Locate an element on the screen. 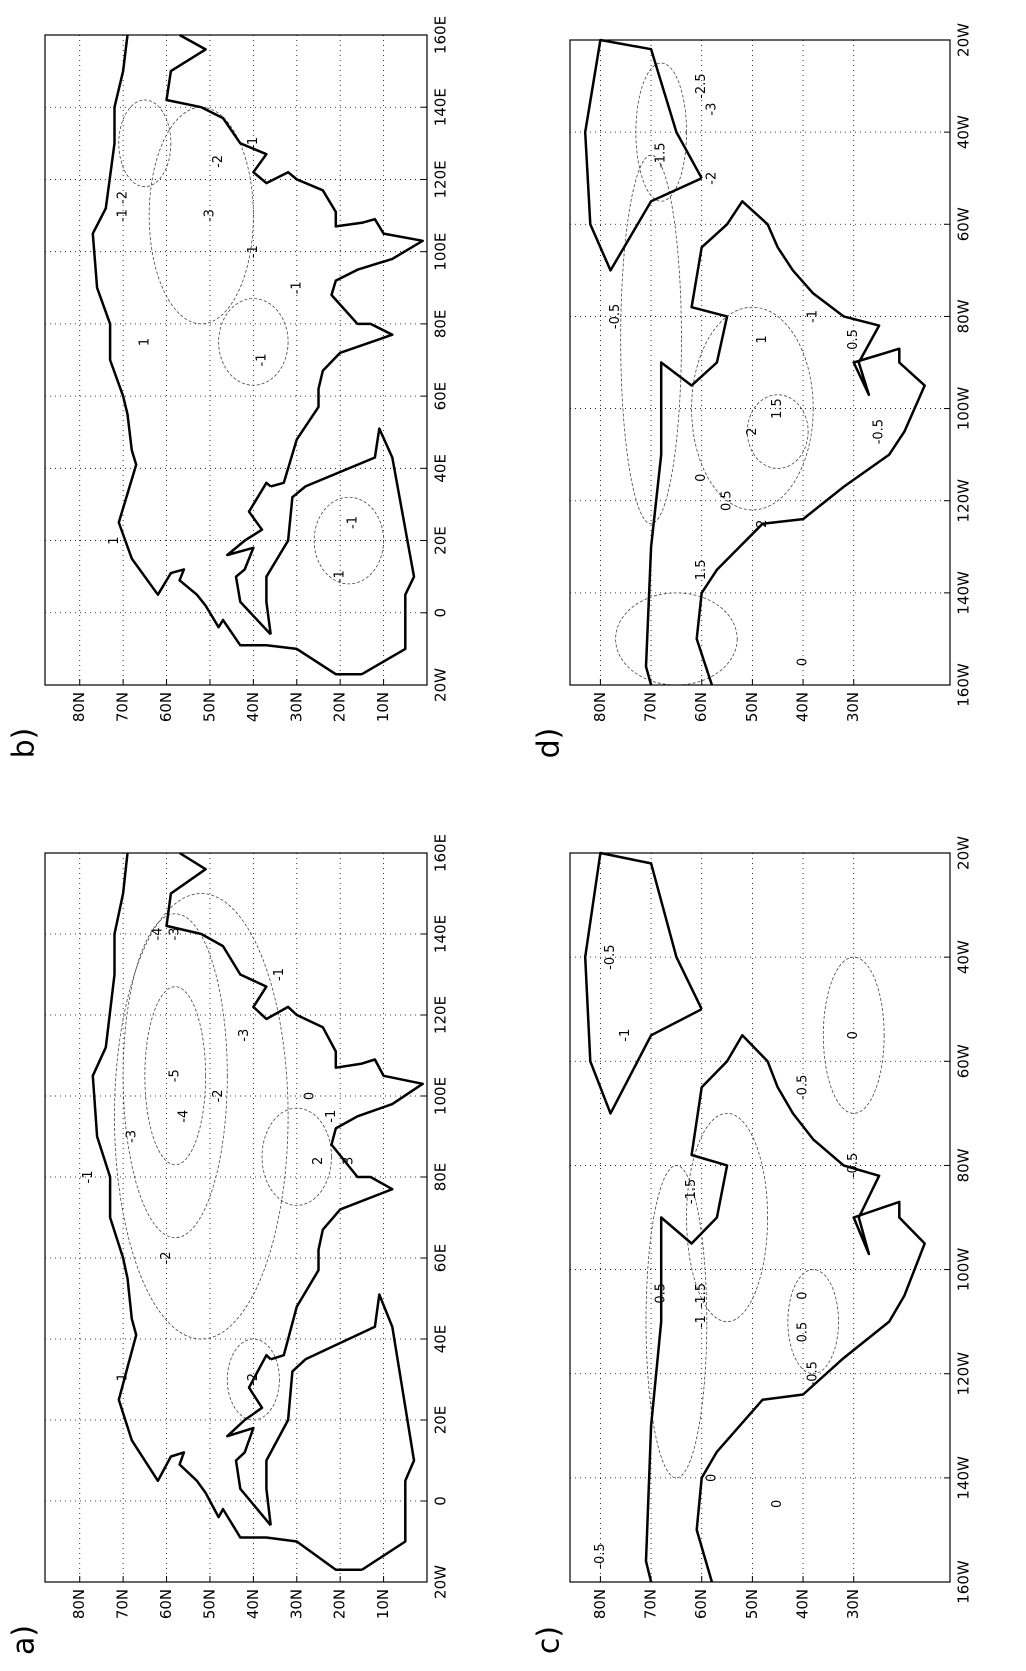 Image resolution: width=1026 pixels, height=1671 pixels. lon-tick-label: 120E is located at coordinates (441, 179).